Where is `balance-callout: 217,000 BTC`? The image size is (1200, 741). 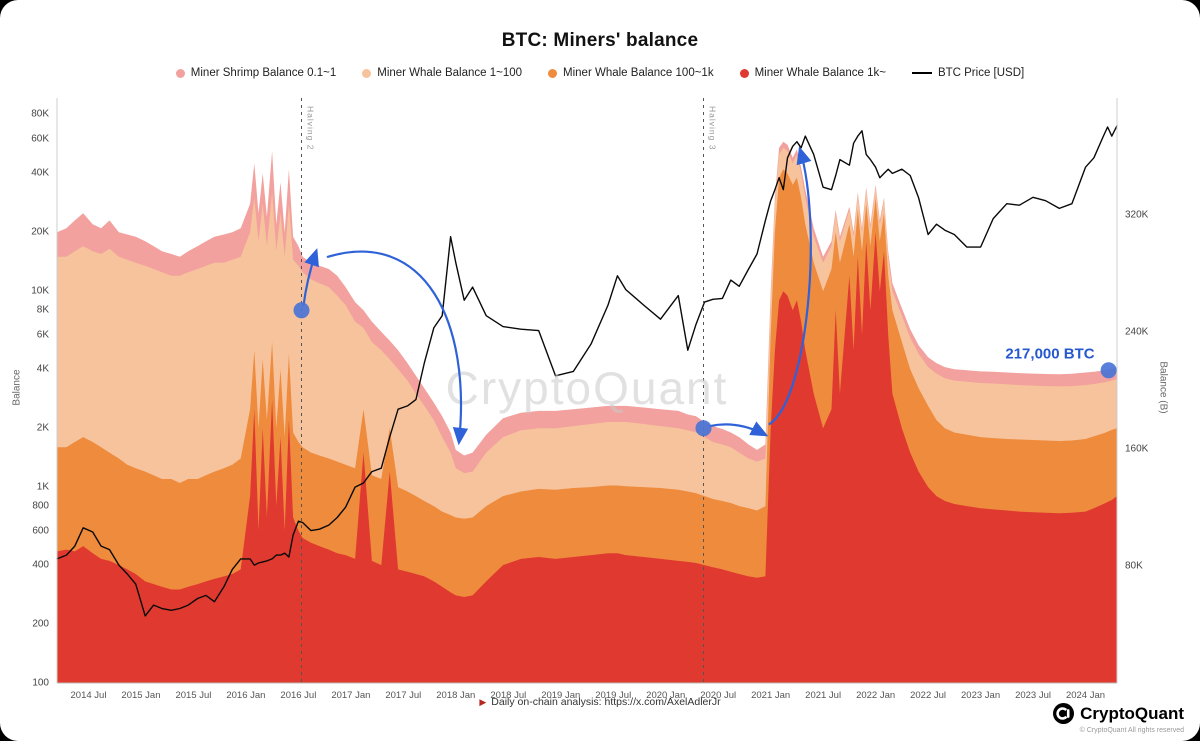
balance-callout: 217,000 BTC is located at coordinates (1050, 354).